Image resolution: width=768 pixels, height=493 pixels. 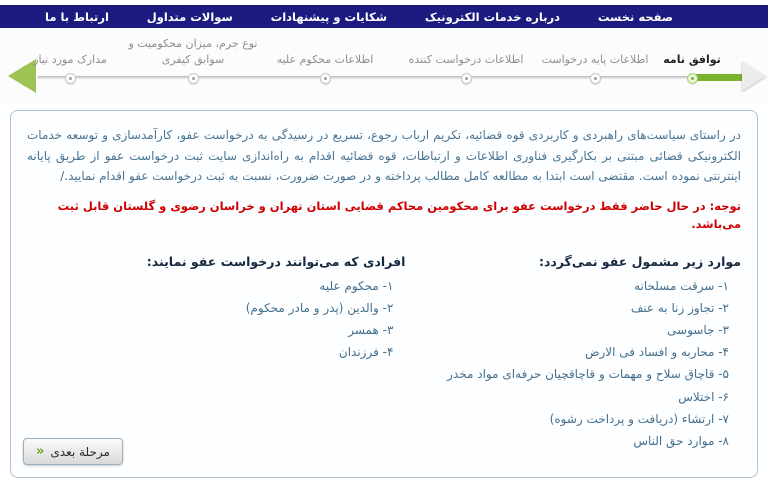 I want to click on stepper-step-label: اطلاعات پایه درخواست, so click(x=595, y=60).